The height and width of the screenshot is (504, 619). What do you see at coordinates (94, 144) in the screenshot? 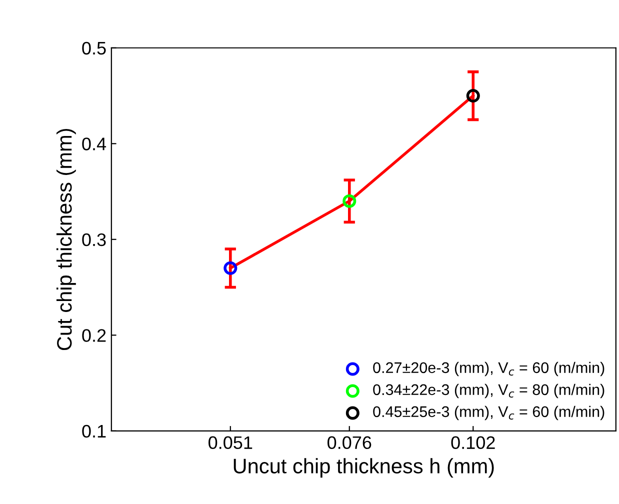
I see `y-tick-label: 0.4` at bounding box center [94, 144].